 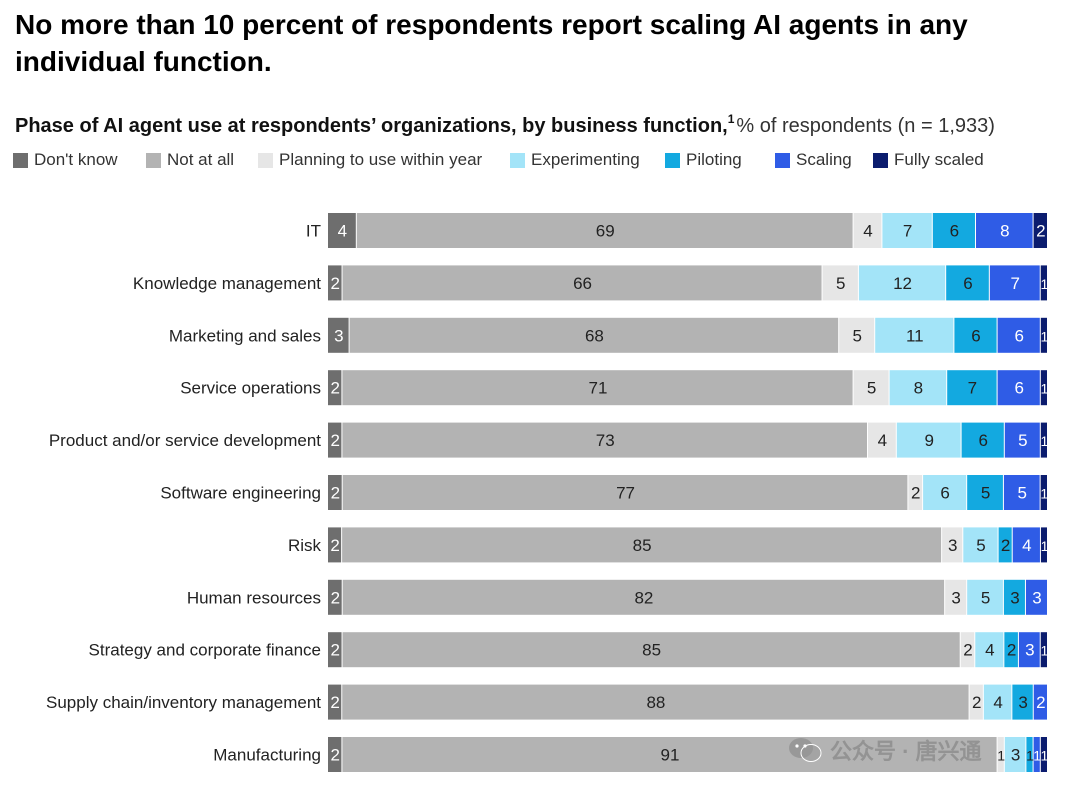 What do you see at coordinates (582, 283) in the screenshot?
I see `data-label: 66` at bounding box center [582, 283].